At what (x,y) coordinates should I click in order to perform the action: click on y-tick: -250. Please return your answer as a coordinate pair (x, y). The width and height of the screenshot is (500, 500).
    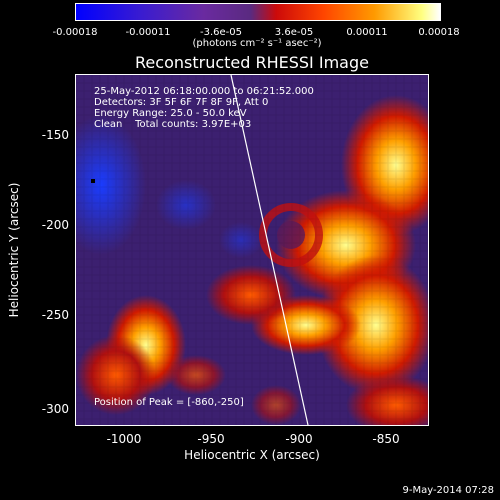
    Looking at the image, I should click on (55, 315).